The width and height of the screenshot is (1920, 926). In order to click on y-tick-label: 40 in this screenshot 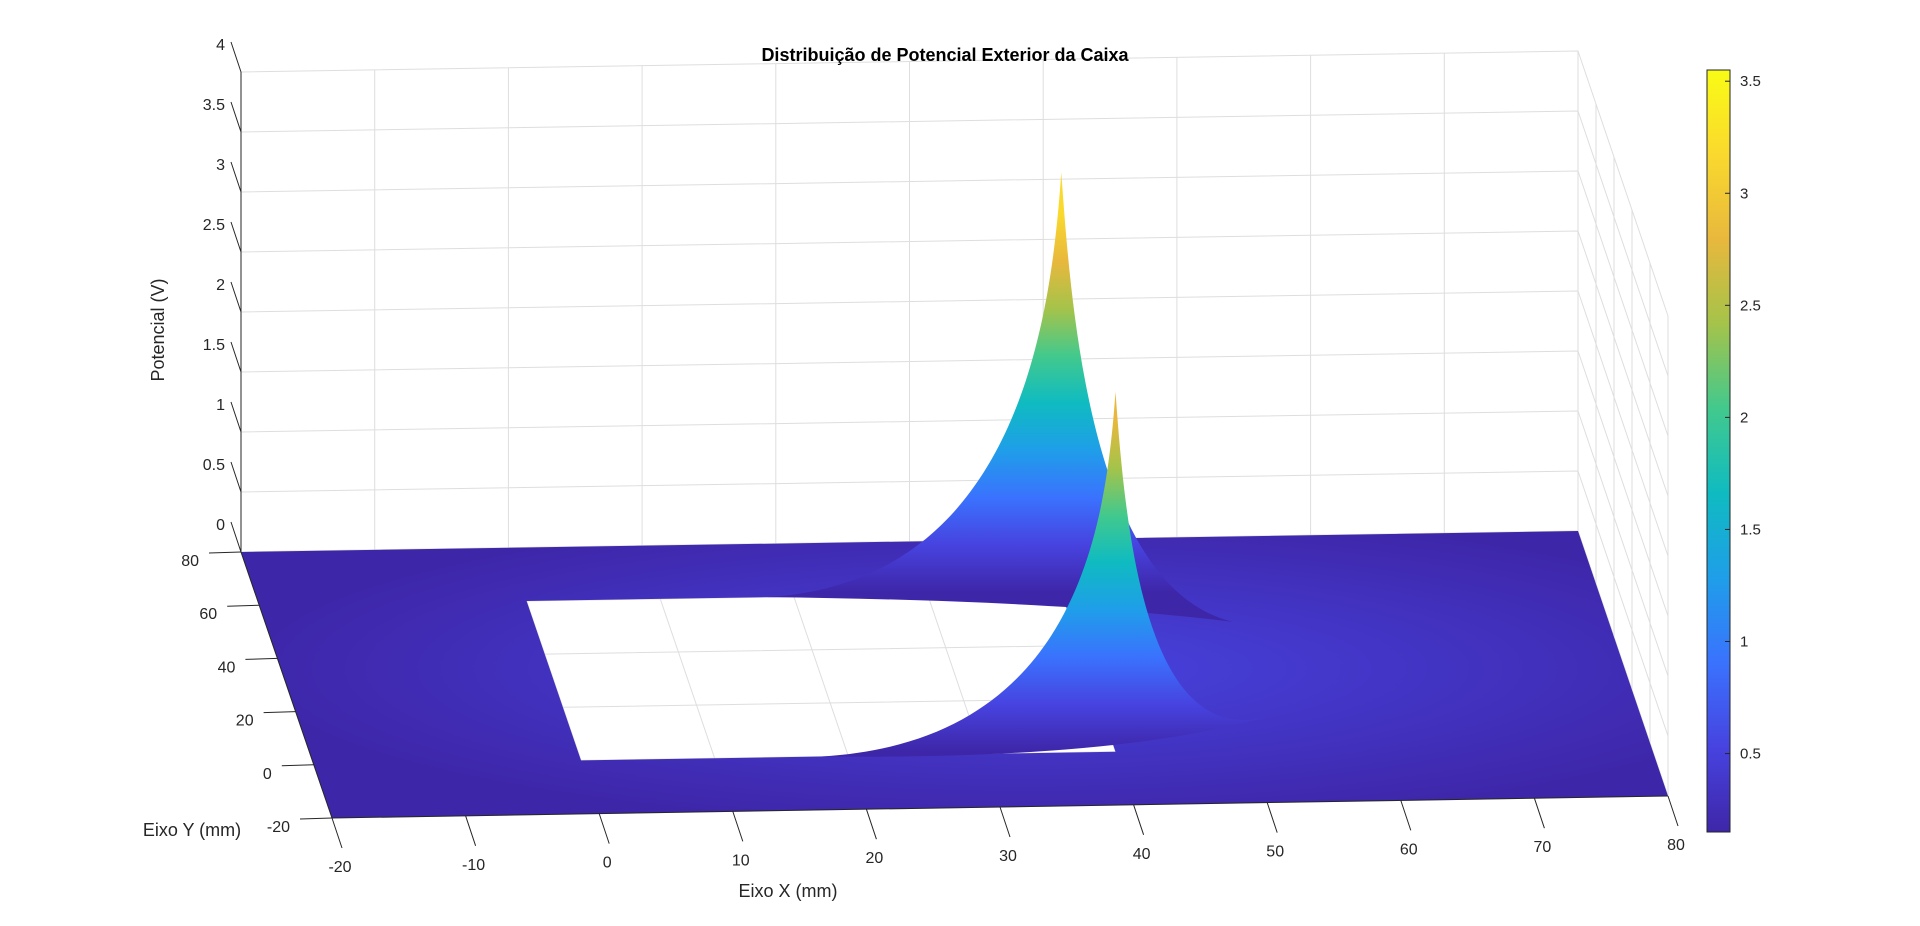, I will do `click(227, 667)`.